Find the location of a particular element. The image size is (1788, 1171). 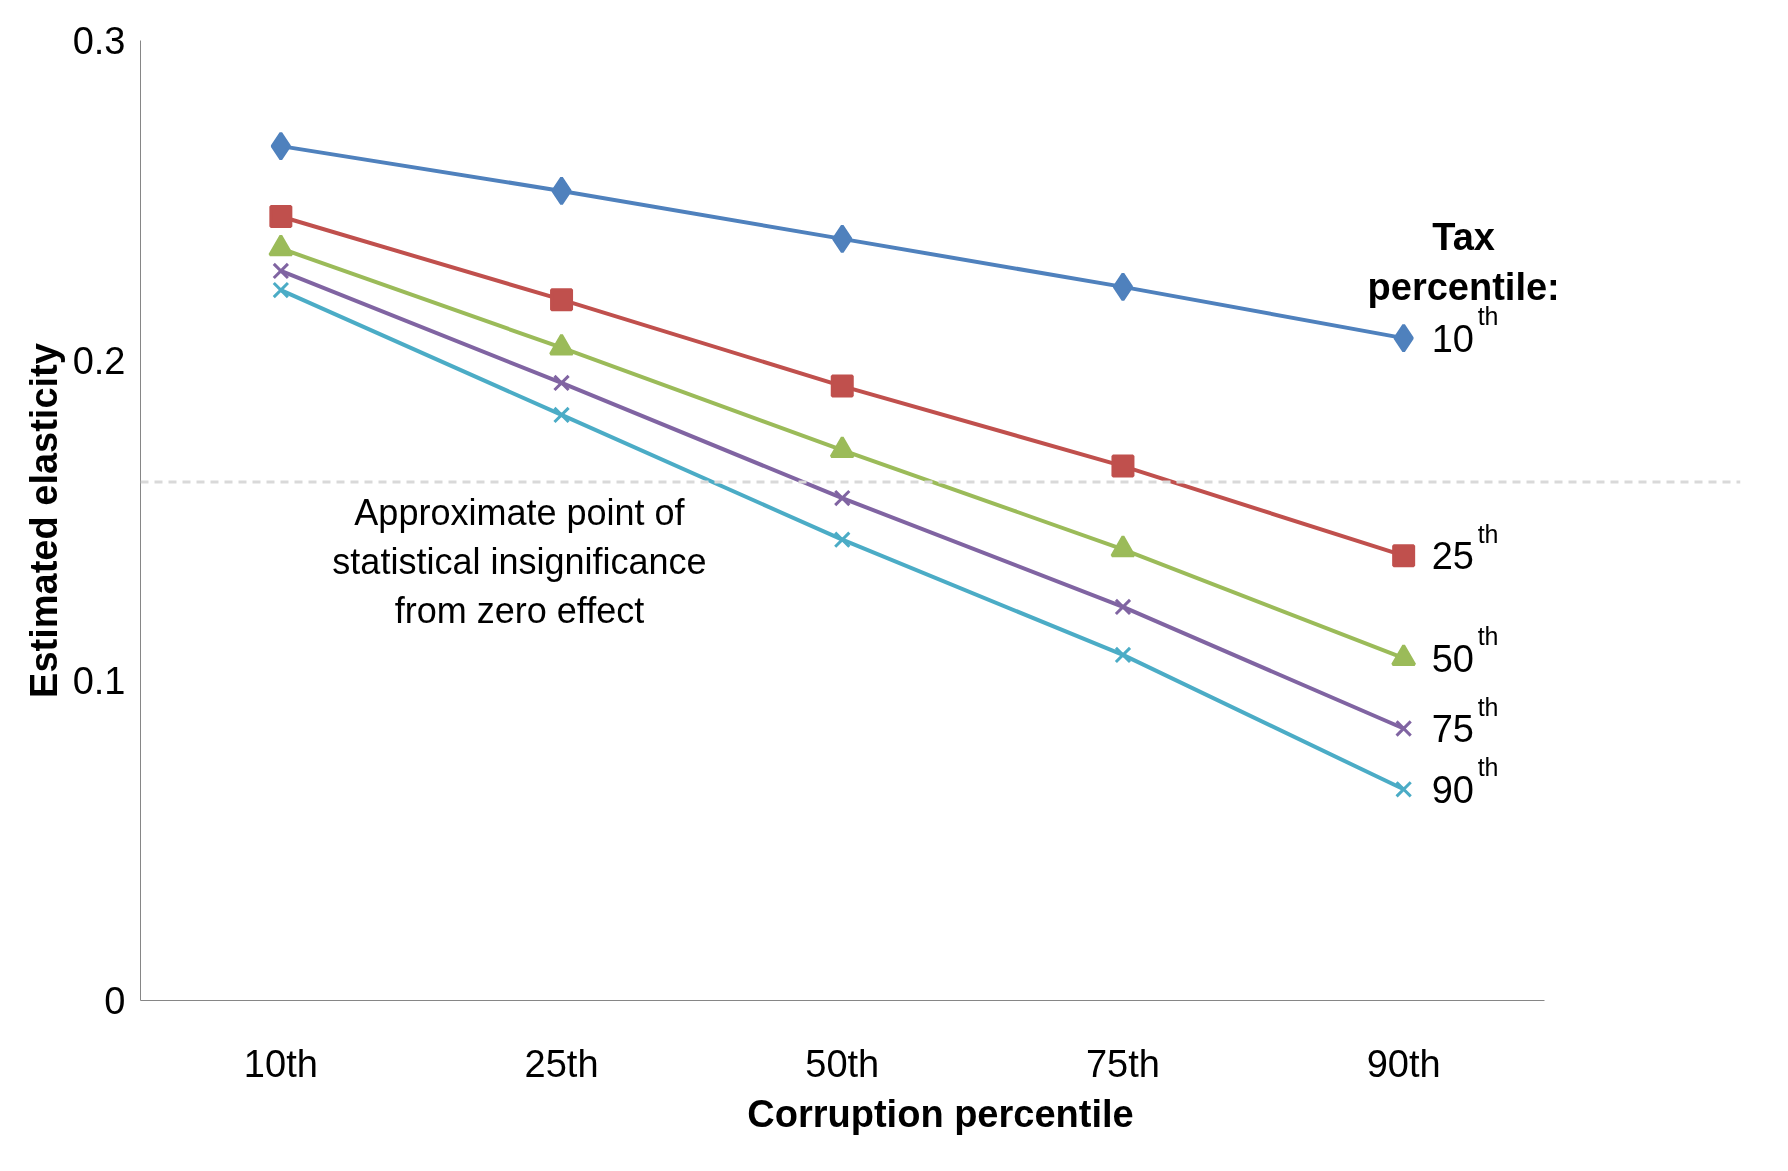

y-tick-label: 0 is located at coordinates (115, 1001).